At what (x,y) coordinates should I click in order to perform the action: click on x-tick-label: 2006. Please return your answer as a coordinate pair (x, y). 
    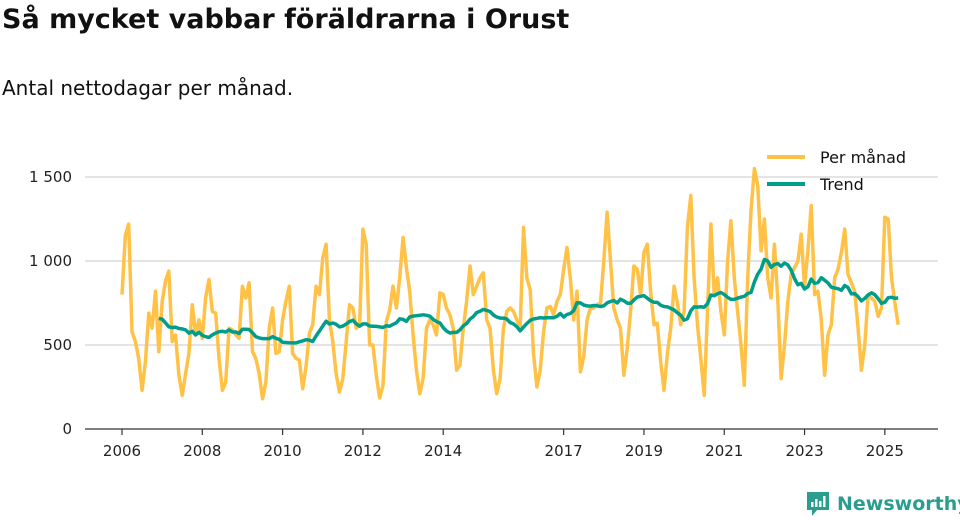
    Looking at the image, I should click on (122, 451).